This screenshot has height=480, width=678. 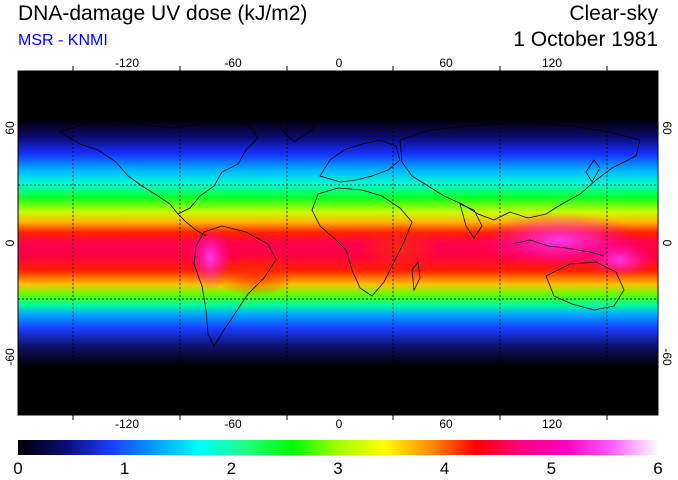 I want to click on lon-tick-bottom: 60, so click(x=446, y=424).